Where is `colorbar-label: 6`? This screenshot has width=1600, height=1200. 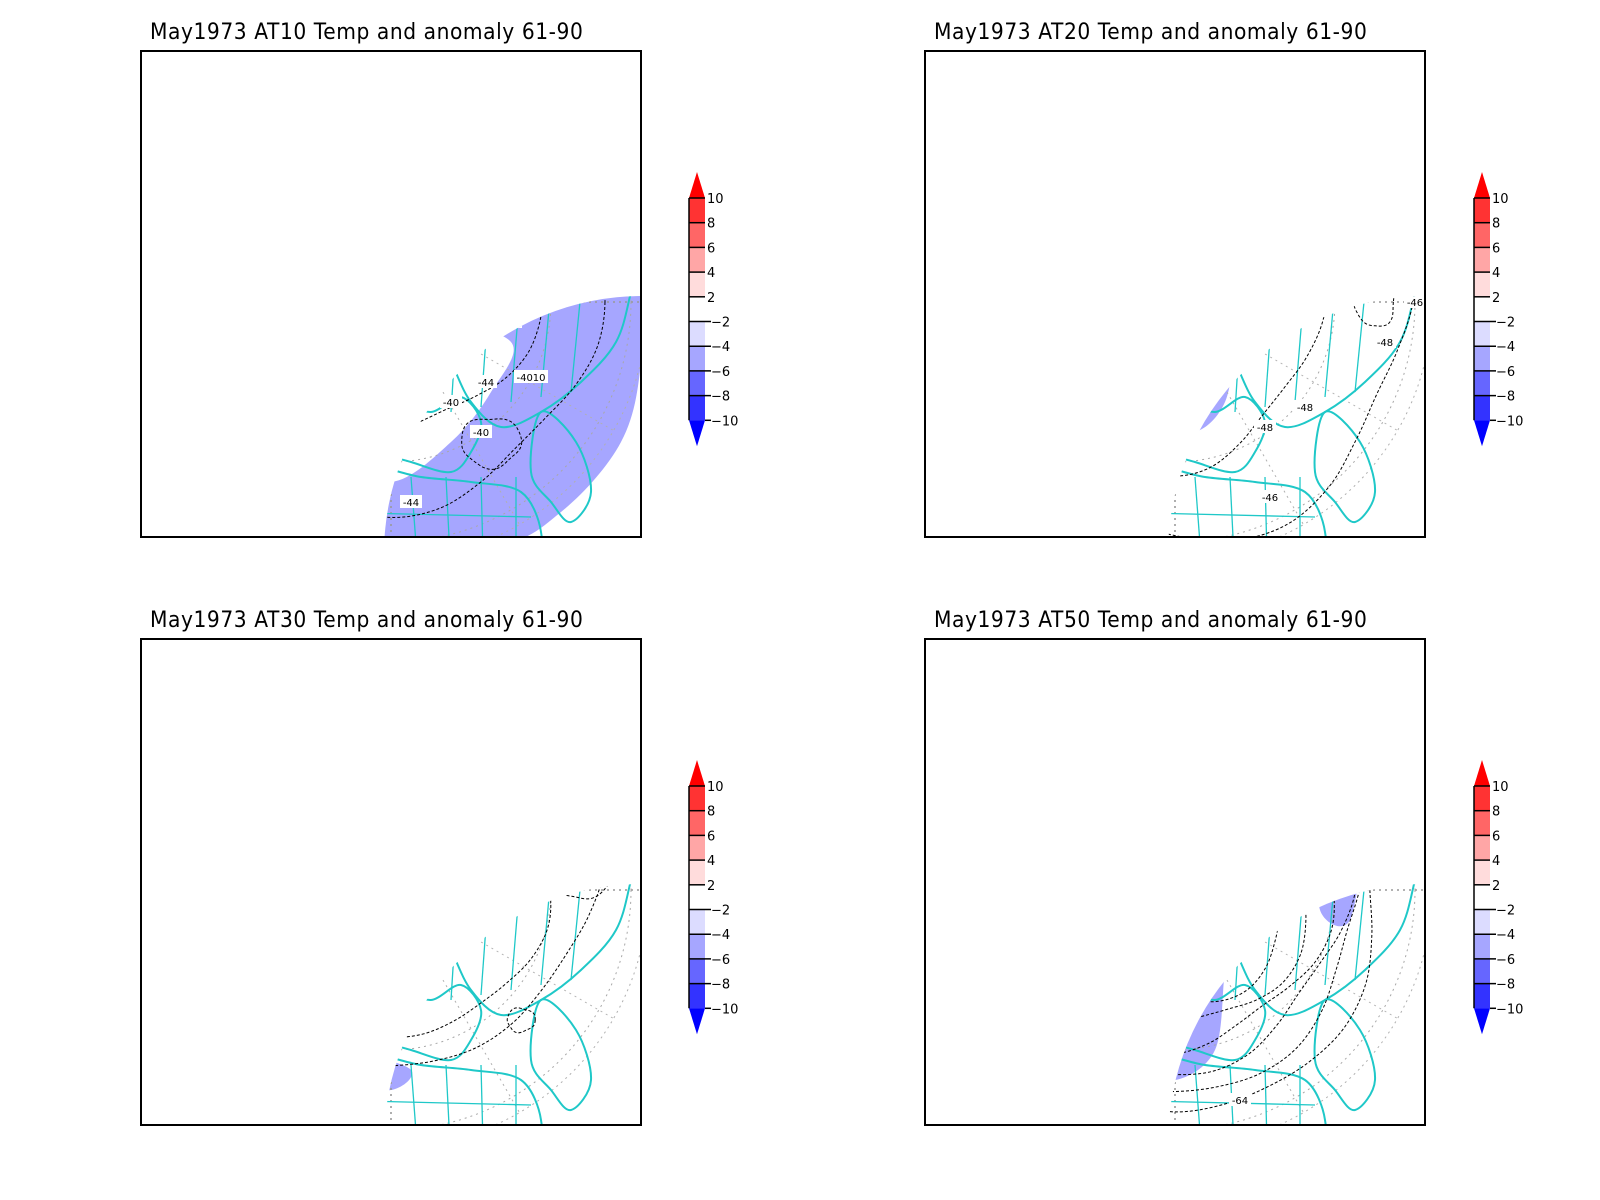 colorbar-label: 6 is located at coordinates (1496, 836).